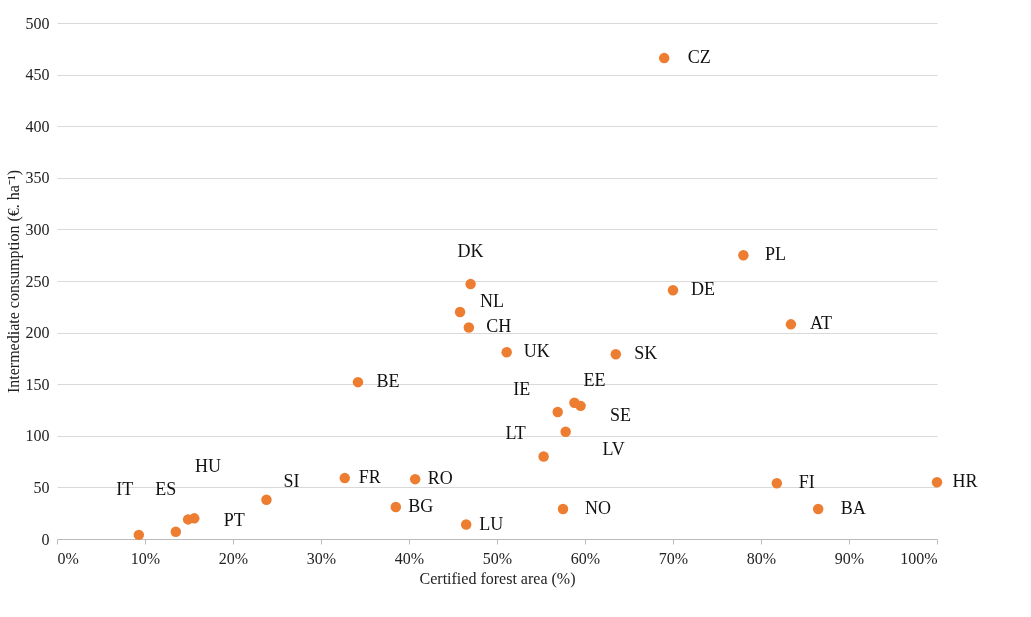  What do you see at coordinates (470, 251) in the screenshot?
I see `annotation: DK` at bounding box center [470, 251].